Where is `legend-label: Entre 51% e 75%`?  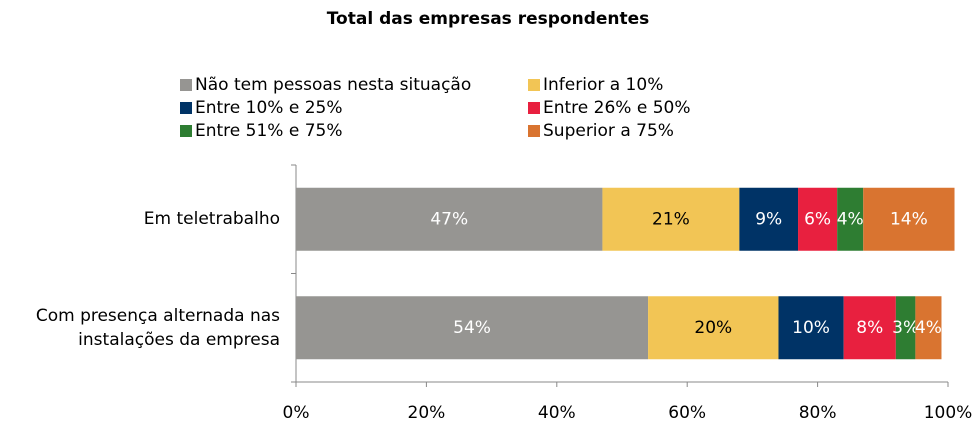 legend-label: Entre 51% e 75% is located at coordinates (269, 131).